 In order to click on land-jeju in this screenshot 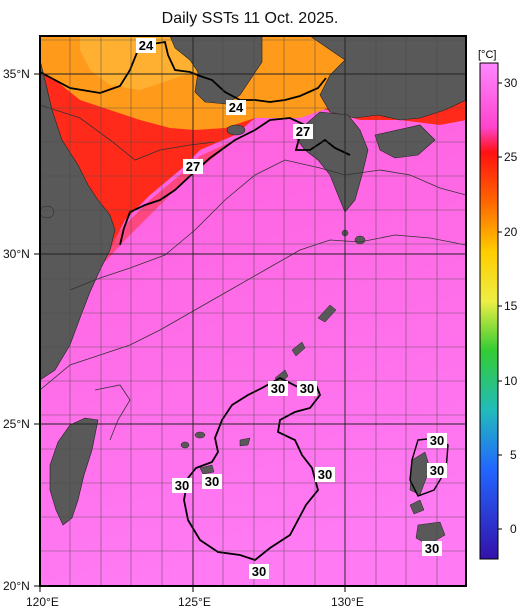, I will do `click(236, 130)`.